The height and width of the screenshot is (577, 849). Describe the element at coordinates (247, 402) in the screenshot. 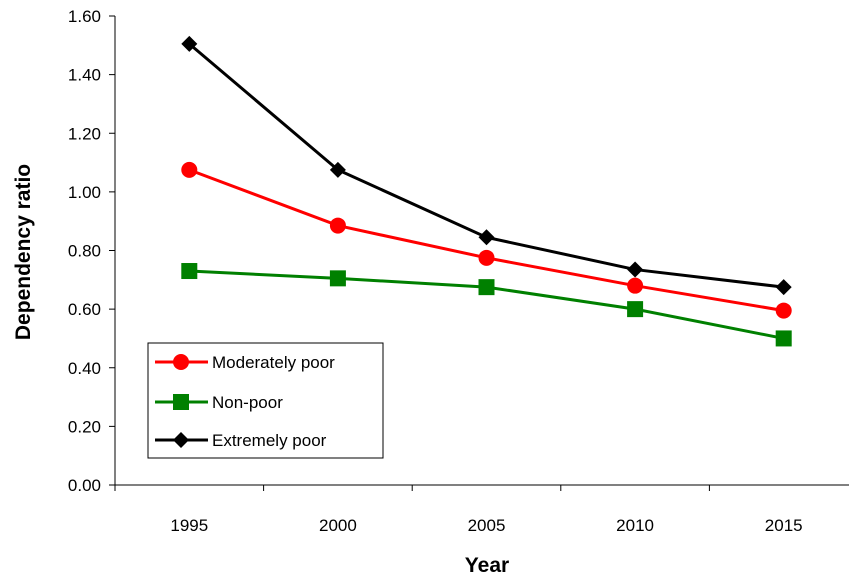

I see `legend-label: Non-poor` at that location.